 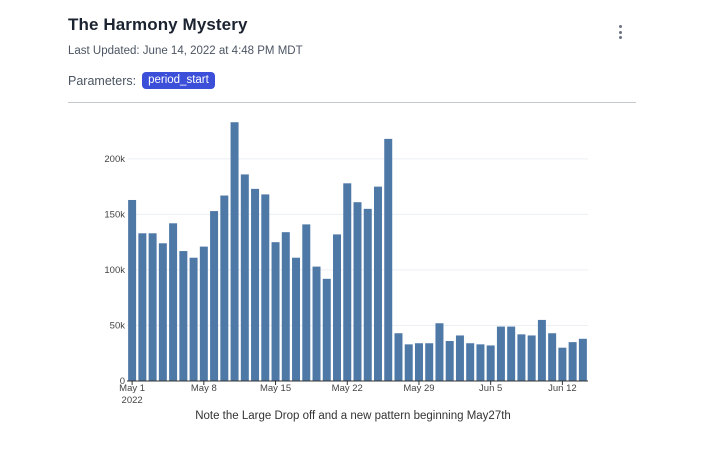 I want to click on more-vertical-icon, so click(x=620, y=32).